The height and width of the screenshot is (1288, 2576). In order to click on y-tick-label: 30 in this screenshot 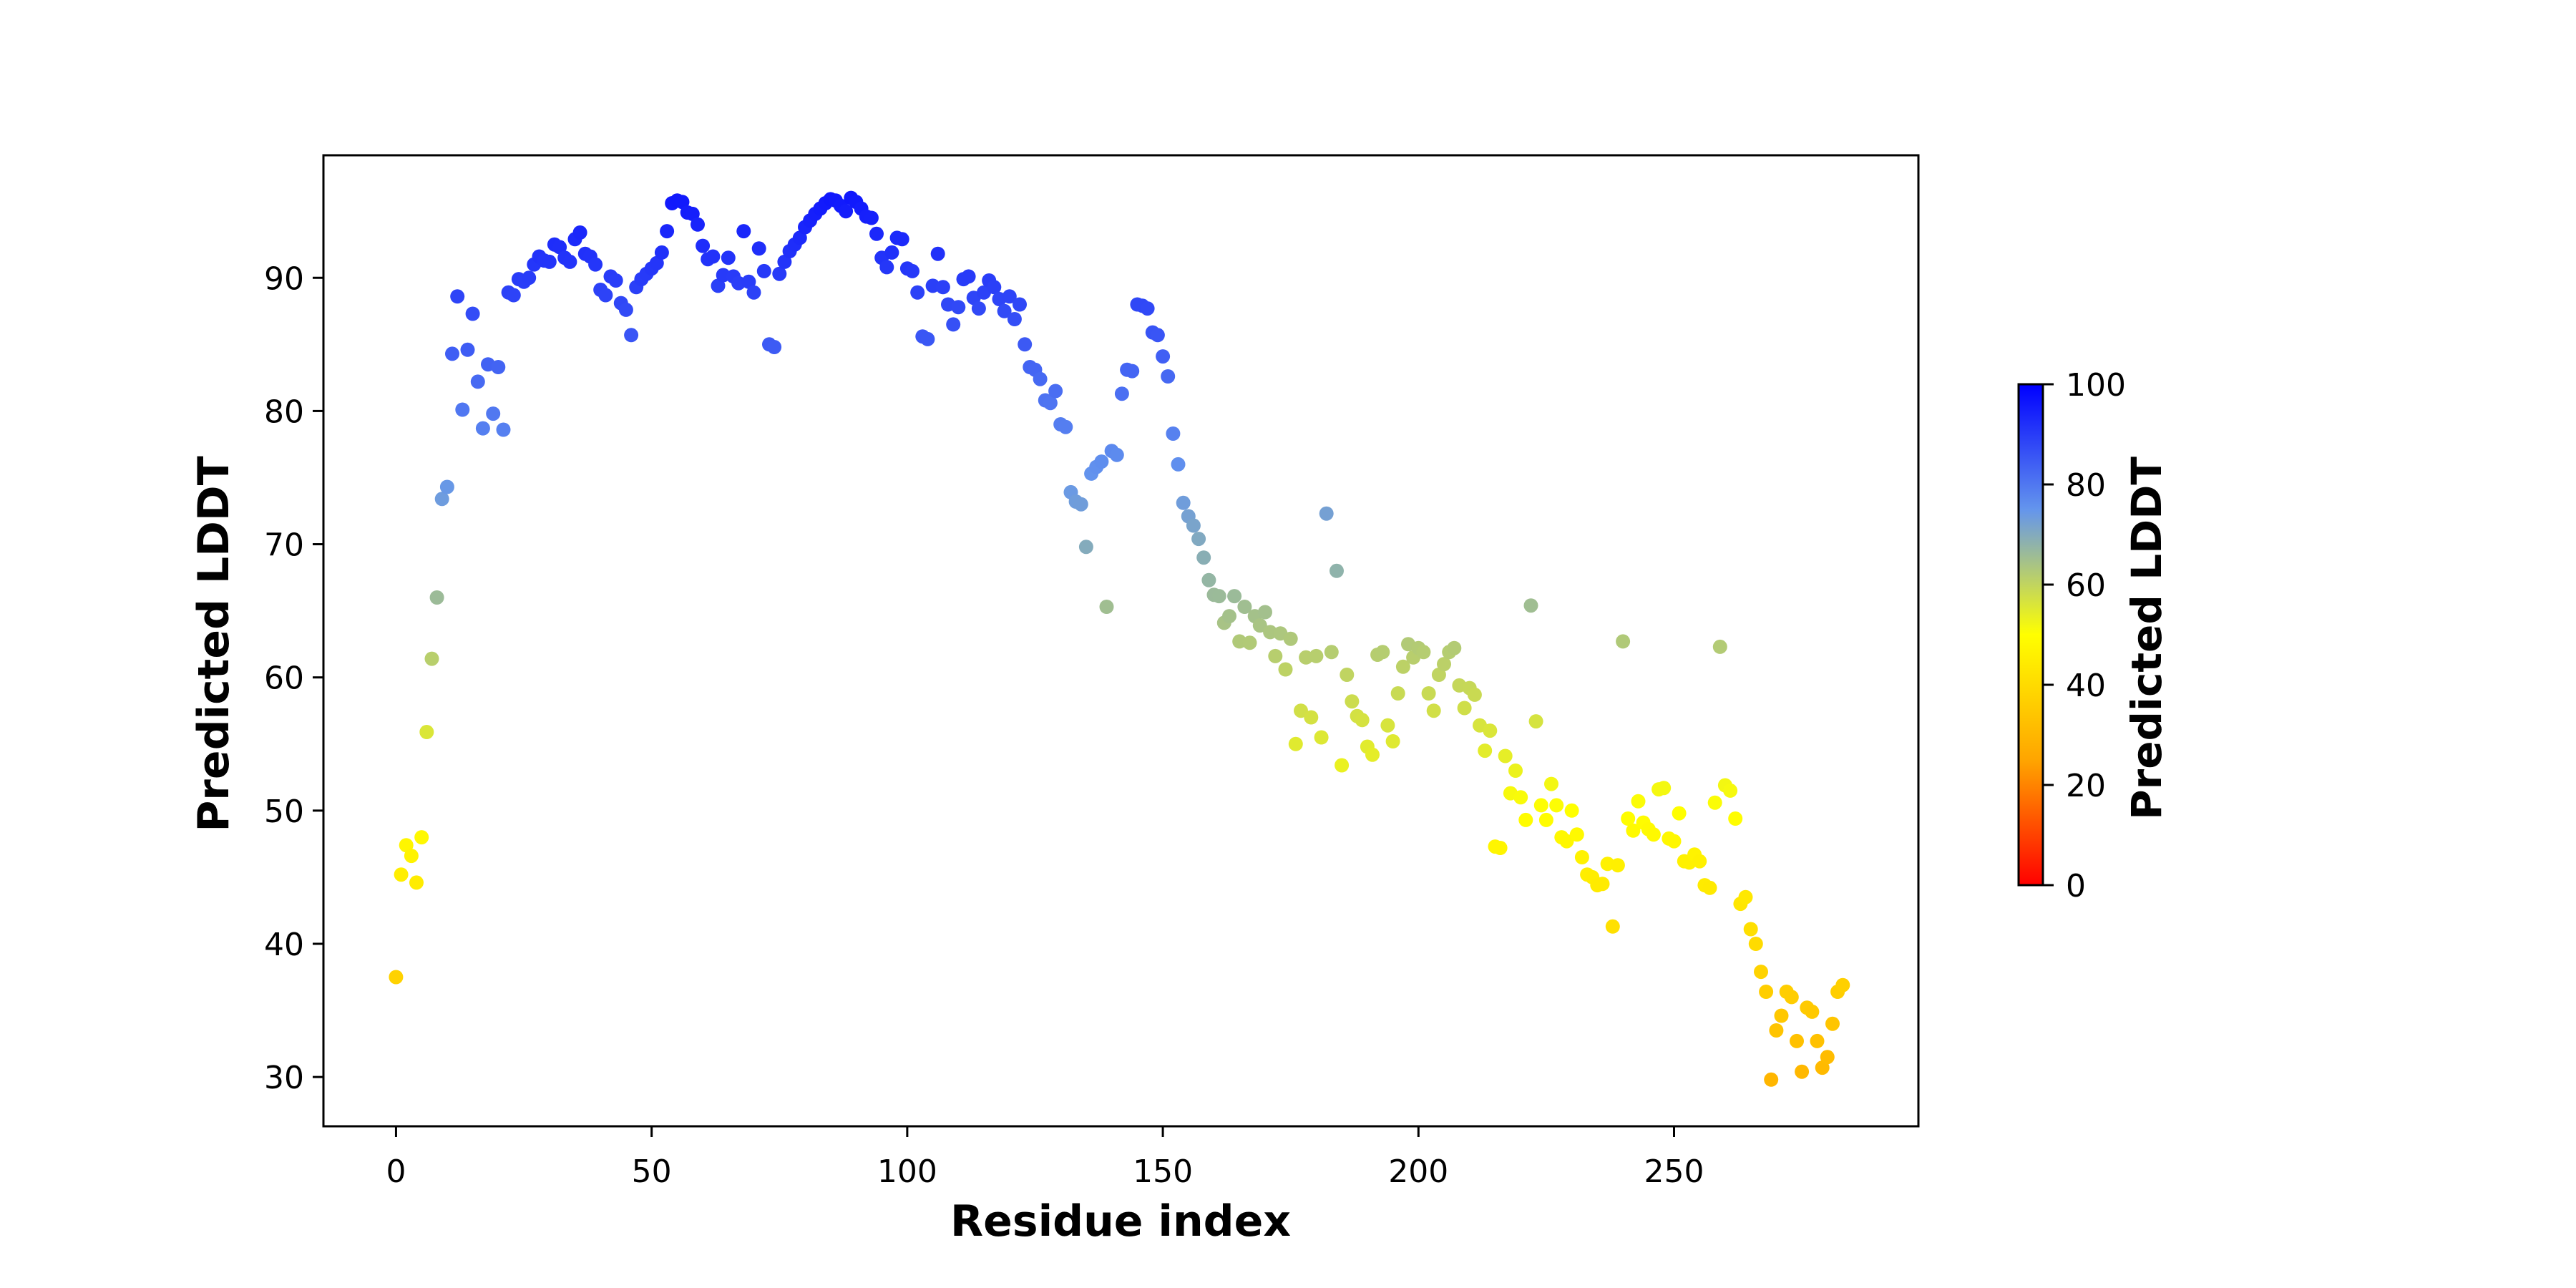, I will do `click(284, 1078)`.